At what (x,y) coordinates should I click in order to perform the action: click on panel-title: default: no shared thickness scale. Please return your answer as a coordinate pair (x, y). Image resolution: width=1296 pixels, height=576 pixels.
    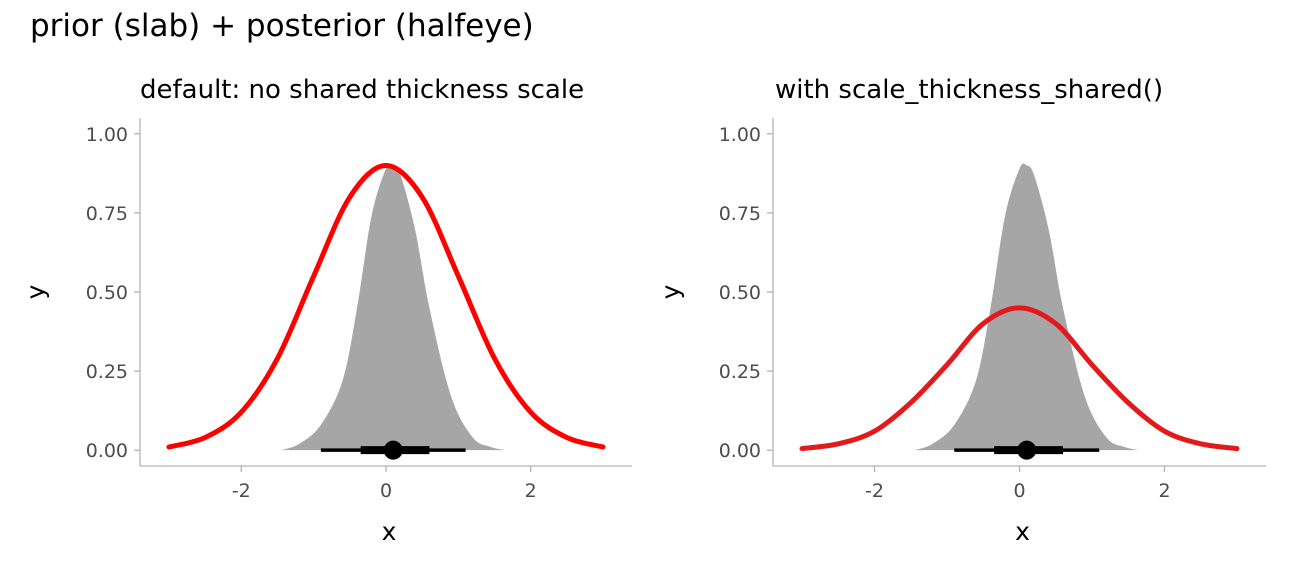
    Looking at the image, I should click on (362, 90).